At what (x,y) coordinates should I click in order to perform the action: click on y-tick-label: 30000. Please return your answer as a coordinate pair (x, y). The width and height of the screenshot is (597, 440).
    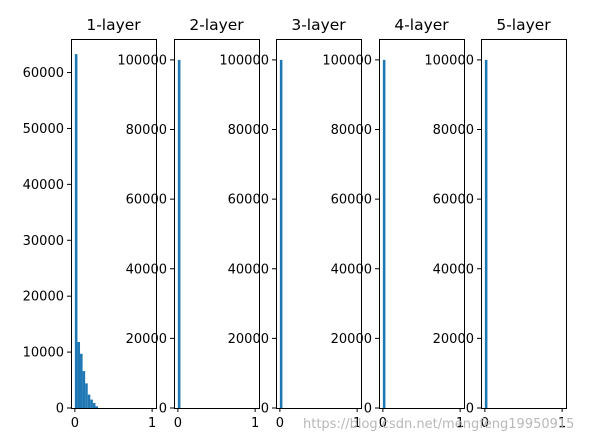
    Looking at the image, I should click on (43, 241).